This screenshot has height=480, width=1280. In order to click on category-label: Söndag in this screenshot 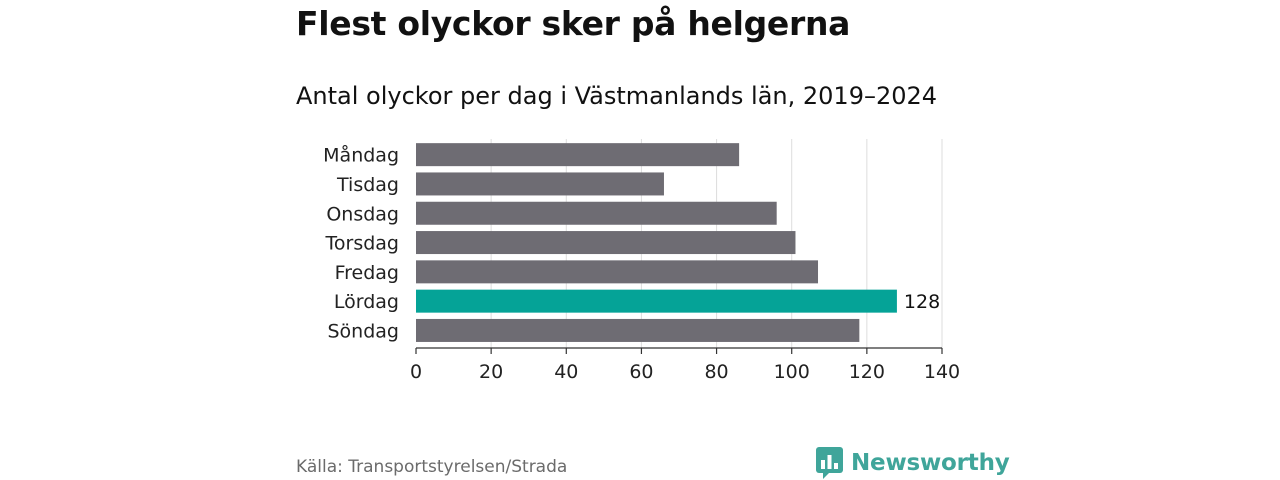, I will do `click(364, 331)`.